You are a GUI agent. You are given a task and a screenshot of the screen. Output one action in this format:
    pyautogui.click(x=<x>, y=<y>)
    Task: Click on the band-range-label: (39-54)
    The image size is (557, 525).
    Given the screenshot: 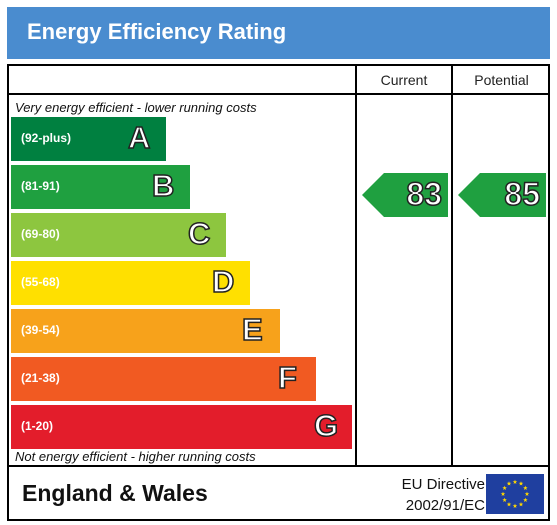 What is the action you would take?
    pyautogui.click(x=40, y=330)
    